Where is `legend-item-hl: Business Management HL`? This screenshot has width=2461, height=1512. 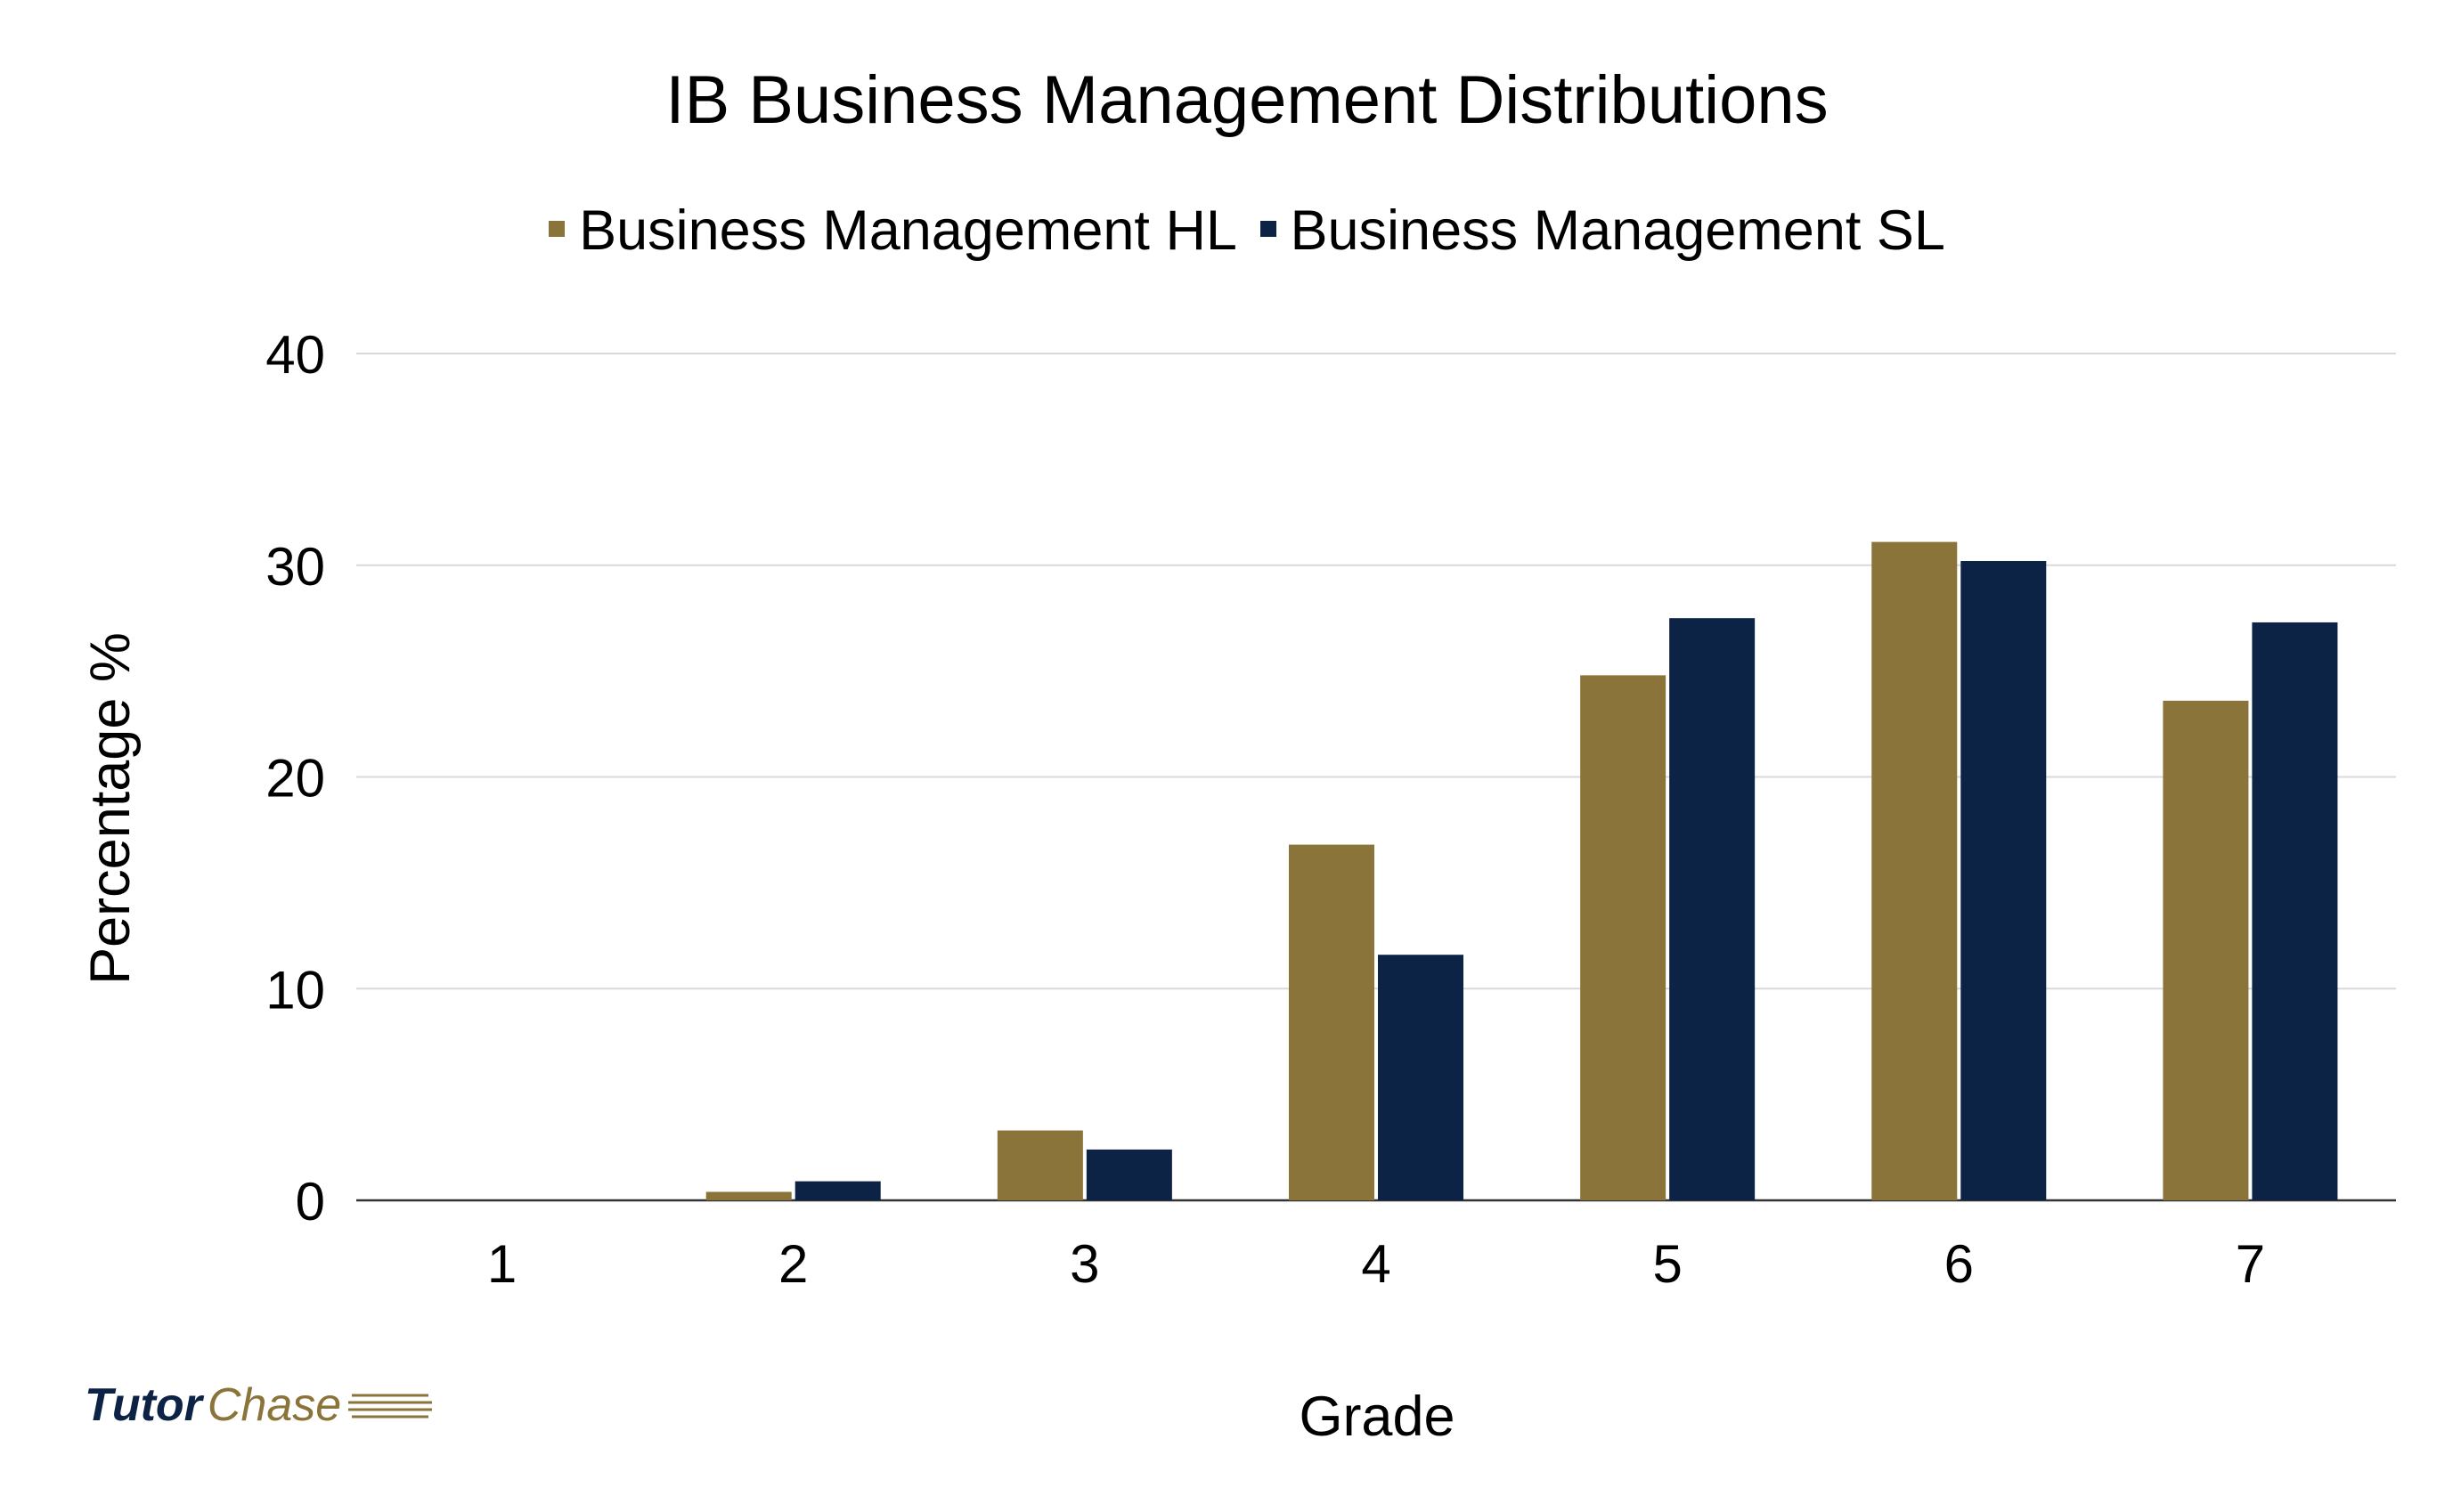
legend-item-hl: Business Management HL is located at coordinates (893, 231).